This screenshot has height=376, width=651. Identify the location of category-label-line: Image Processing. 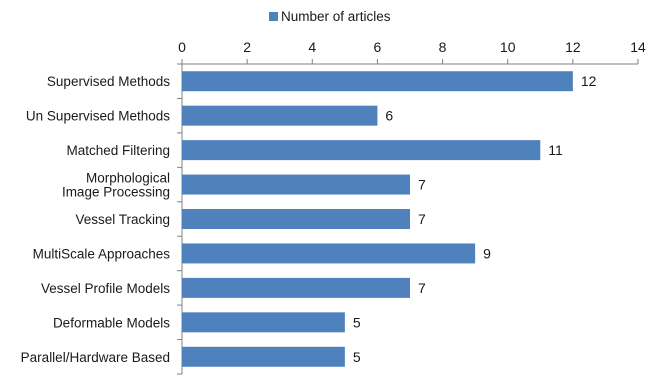
(116, 192).